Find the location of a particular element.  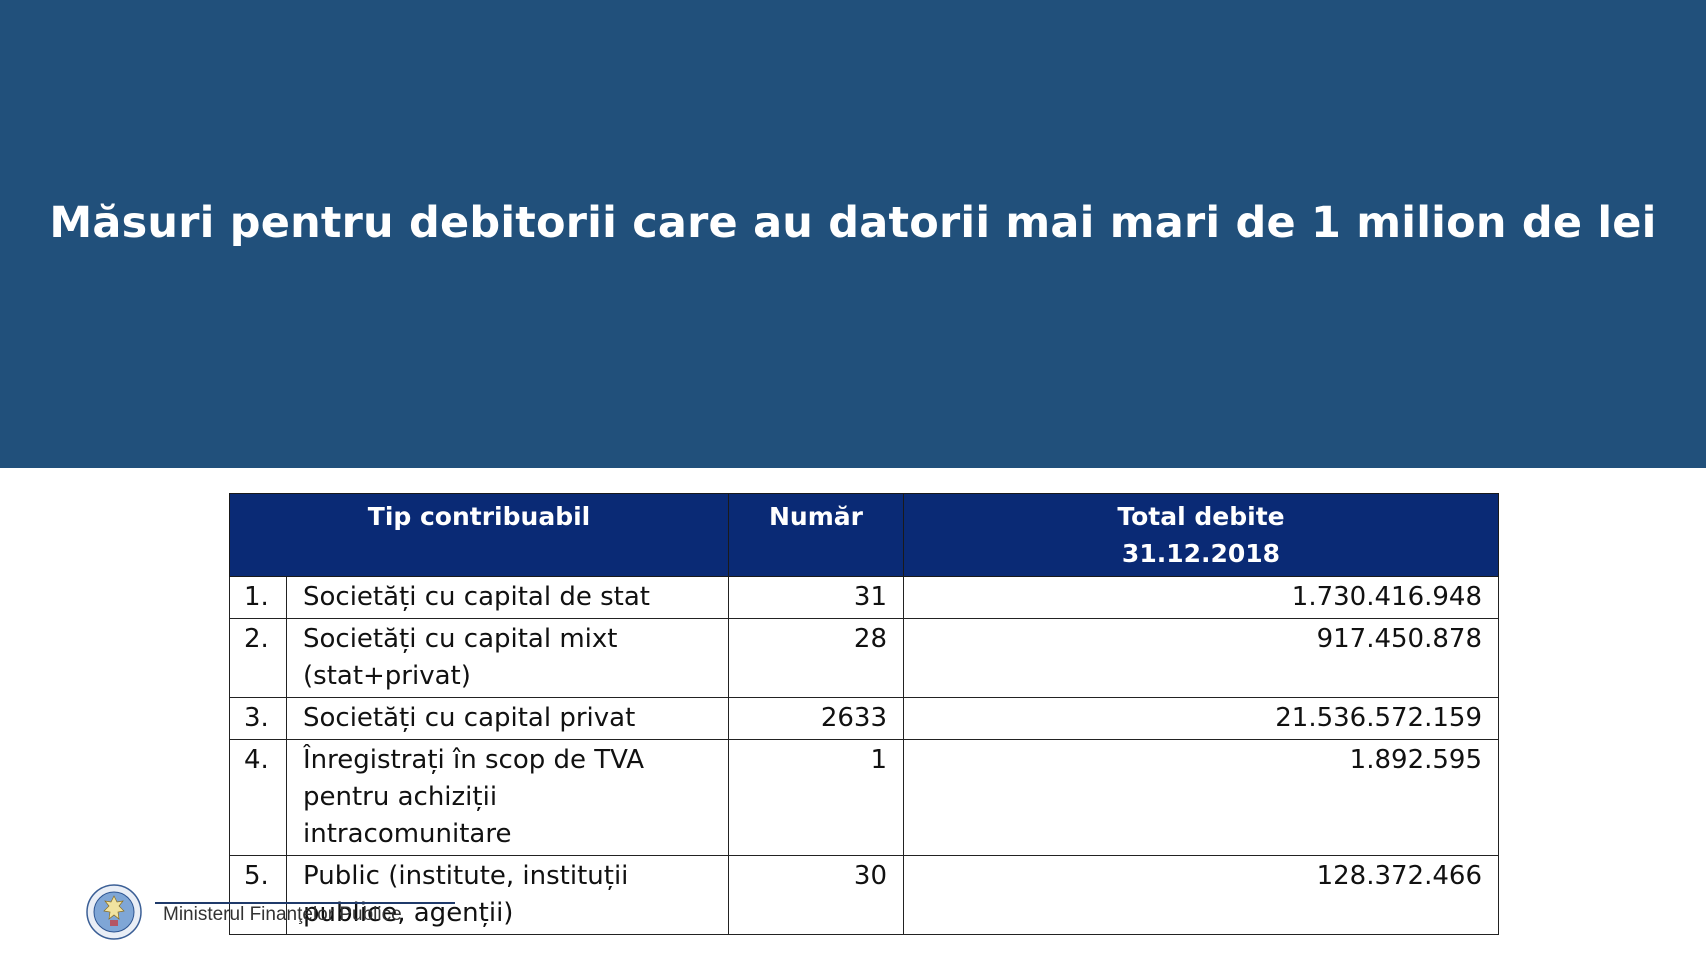

header-tip-label: Tip contribuabil is located at coordinates (479, 516).